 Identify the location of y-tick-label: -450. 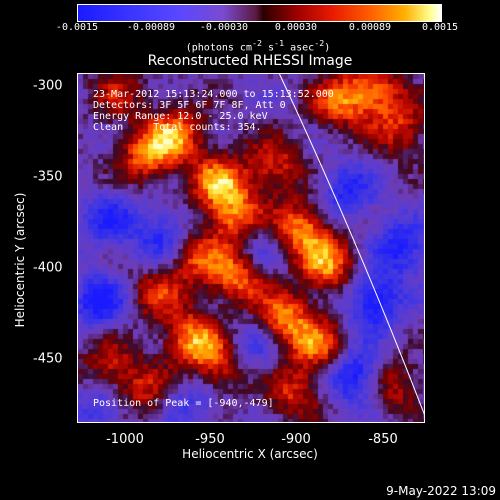
(48, 359).